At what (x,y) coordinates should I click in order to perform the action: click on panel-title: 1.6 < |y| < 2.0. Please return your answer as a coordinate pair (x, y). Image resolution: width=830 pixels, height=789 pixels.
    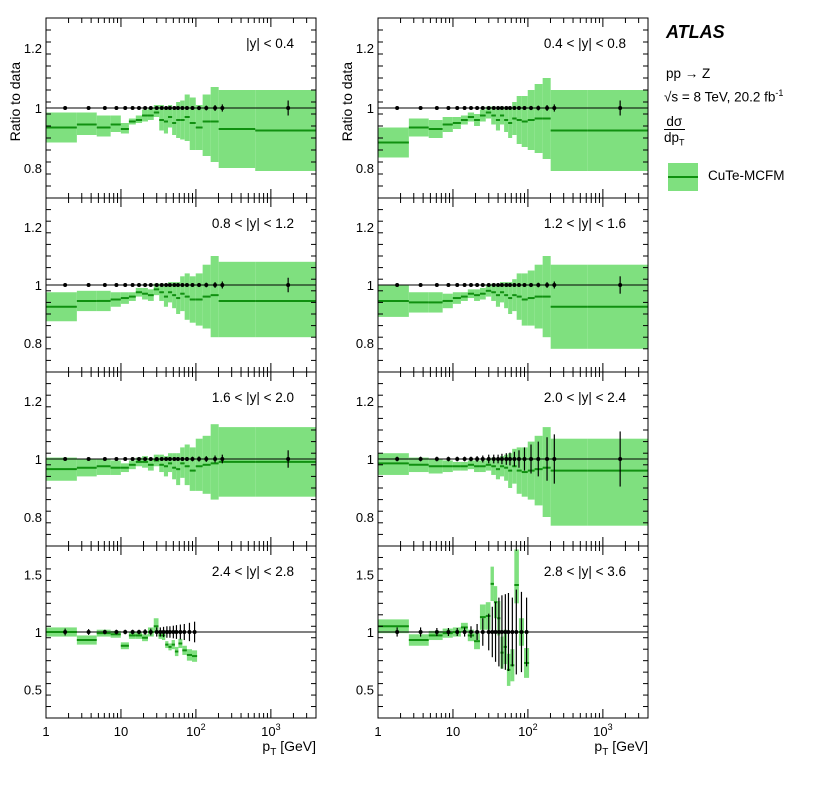
    Looking at the image, I should click on (253, 397).